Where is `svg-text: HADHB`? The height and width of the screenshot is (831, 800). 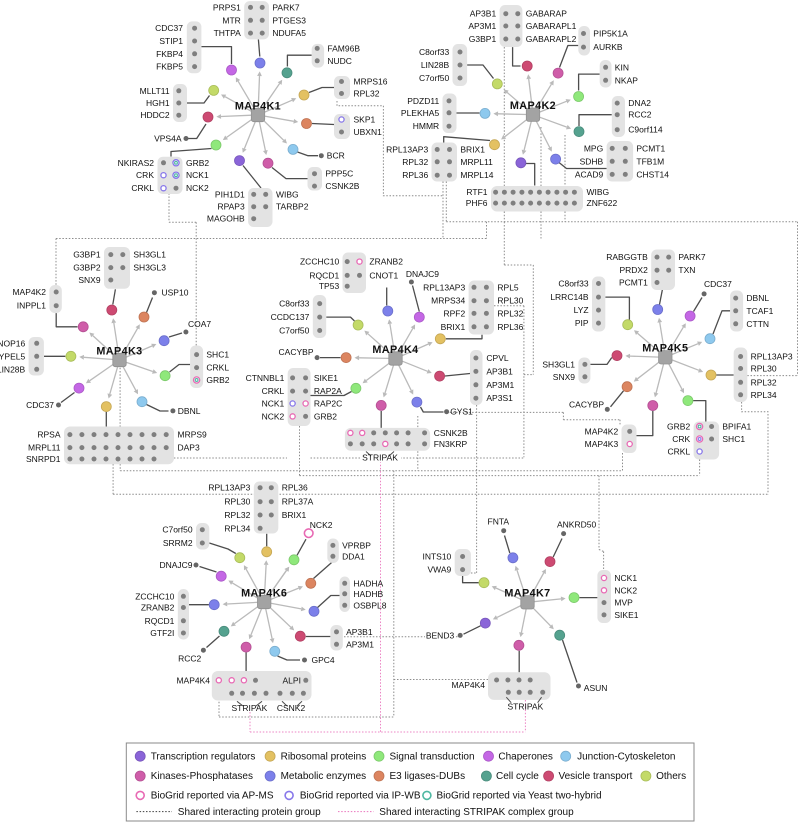
svg-text: HADHB is located at coordinates (368, 594).